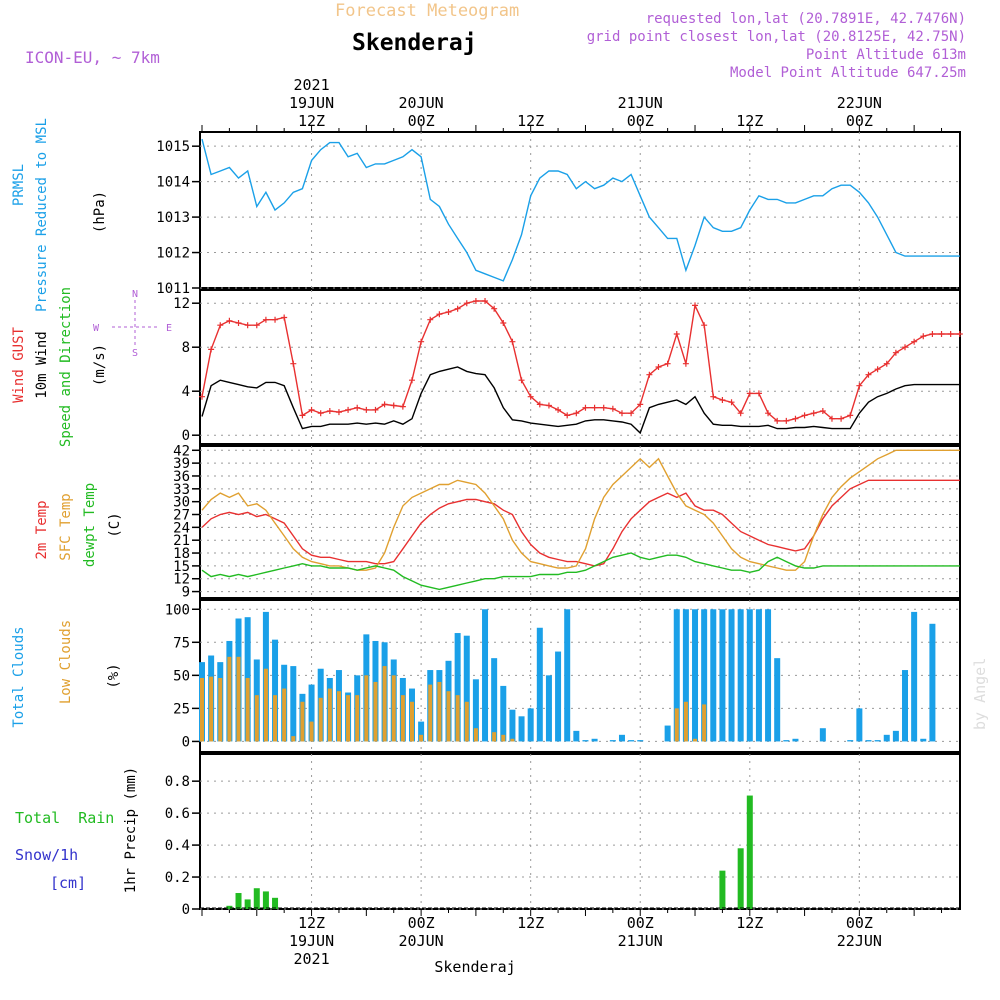 Image resolution: width=1000 pixels, height=1000 pixels. What do you see at coordinates (886, 55) in the screenshot?
I see `point-altitude: Point Altitude 613m` at bounding box center [886, 55].